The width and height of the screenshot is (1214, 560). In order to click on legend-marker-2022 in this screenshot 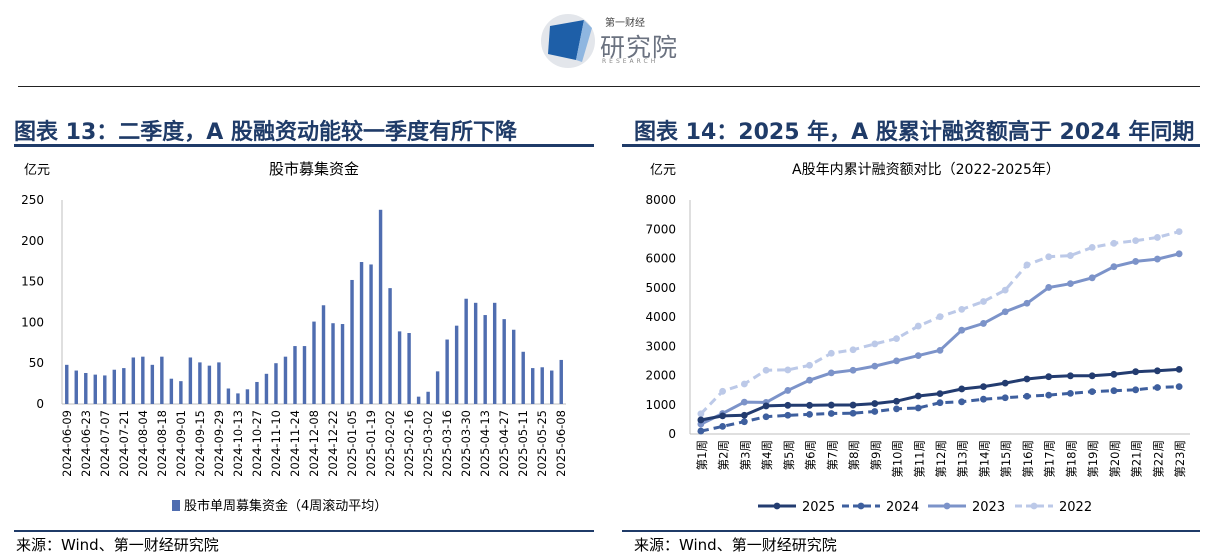, I will do `click(1034, 506)`.